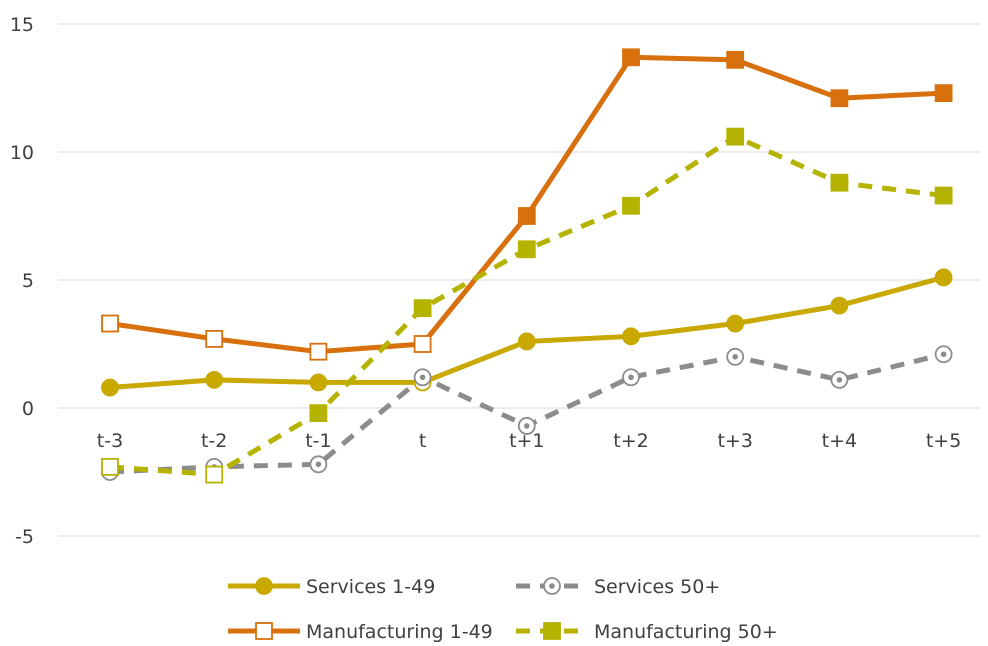 The height and width of the screenshot is (646, 988). Describe the element at coordinates (526, 441) in the screenshot. I see `x-tick-label: t+1` at that location.